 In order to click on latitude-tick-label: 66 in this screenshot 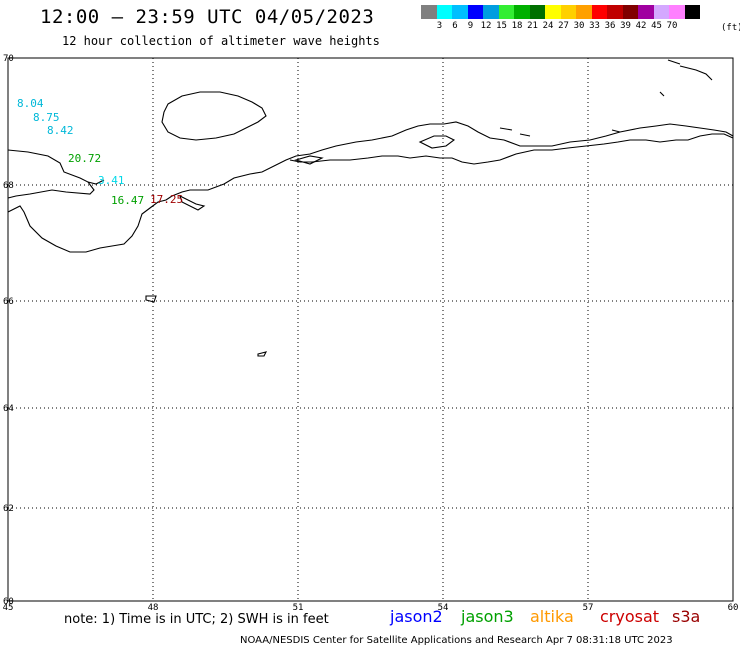, I will do `click(8, 302)`.